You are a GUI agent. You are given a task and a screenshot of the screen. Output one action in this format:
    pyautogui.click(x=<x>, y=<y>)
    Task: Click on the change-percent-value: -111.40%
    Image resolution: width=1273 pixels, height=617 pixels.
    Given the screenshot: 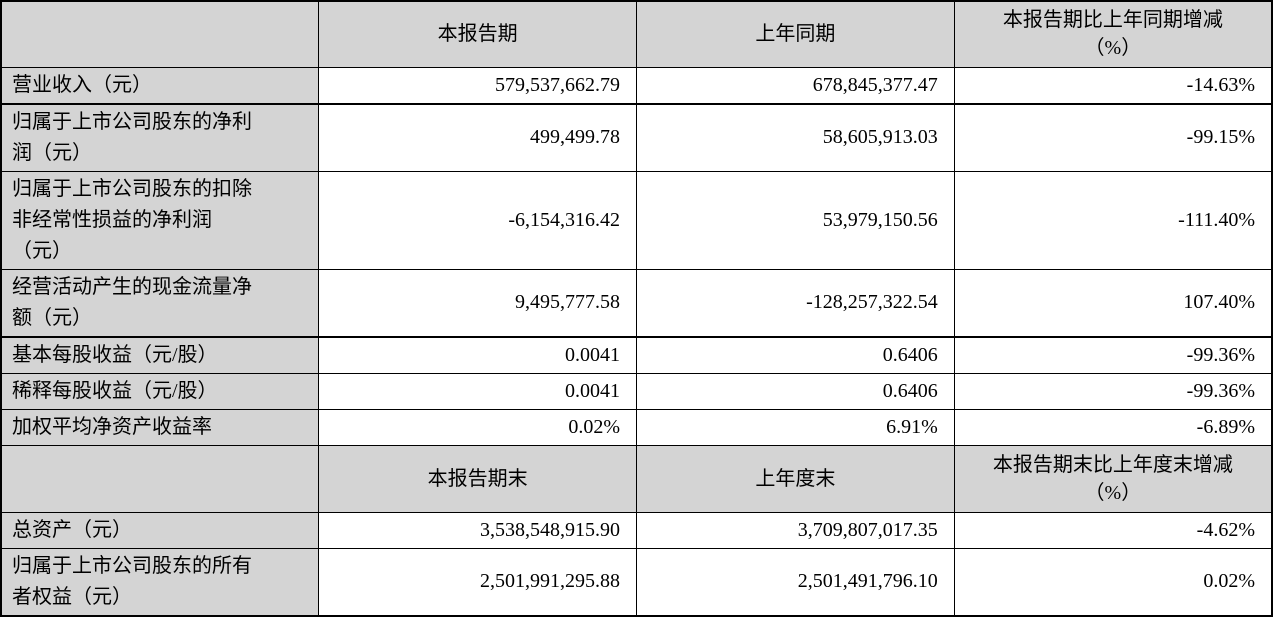 What is the action you would take?
    pyautogui.click(x=1113, y=220)
    